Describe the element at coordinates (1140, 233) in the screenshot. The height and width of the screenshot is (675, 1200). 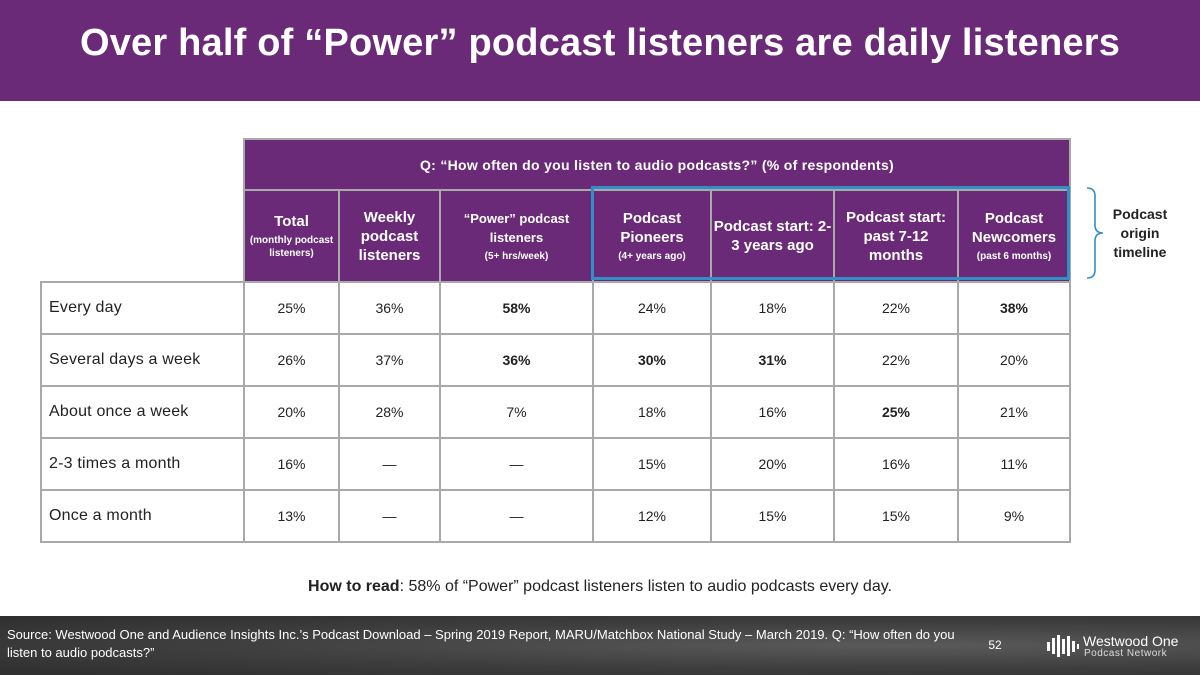
I see `side-label: Podcast origin timeline` at that location.